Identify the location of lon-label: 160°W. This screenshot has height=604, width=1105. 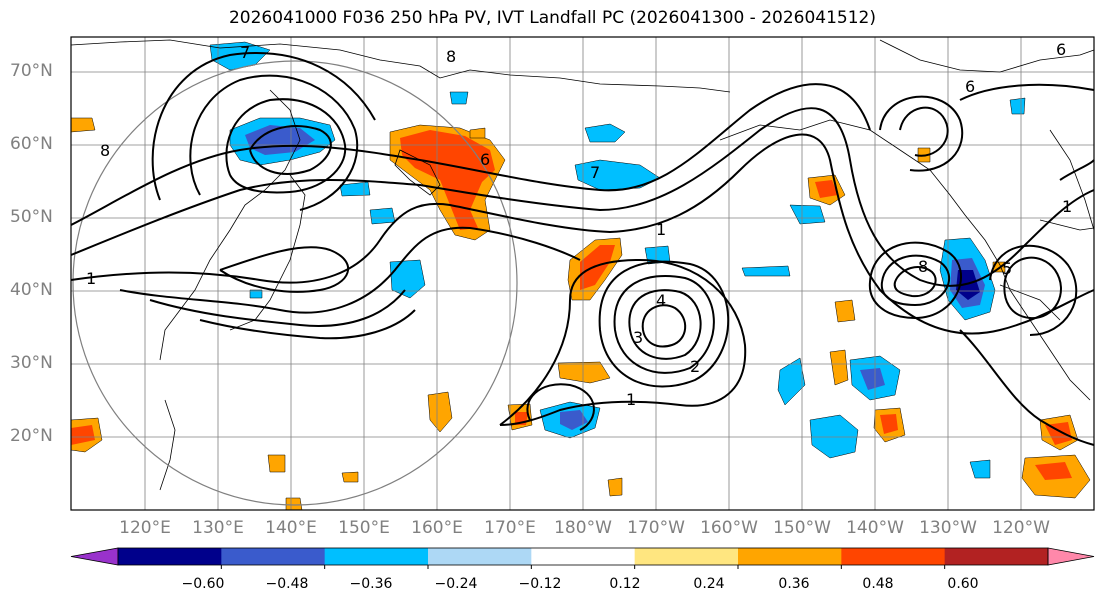
(729, 528).